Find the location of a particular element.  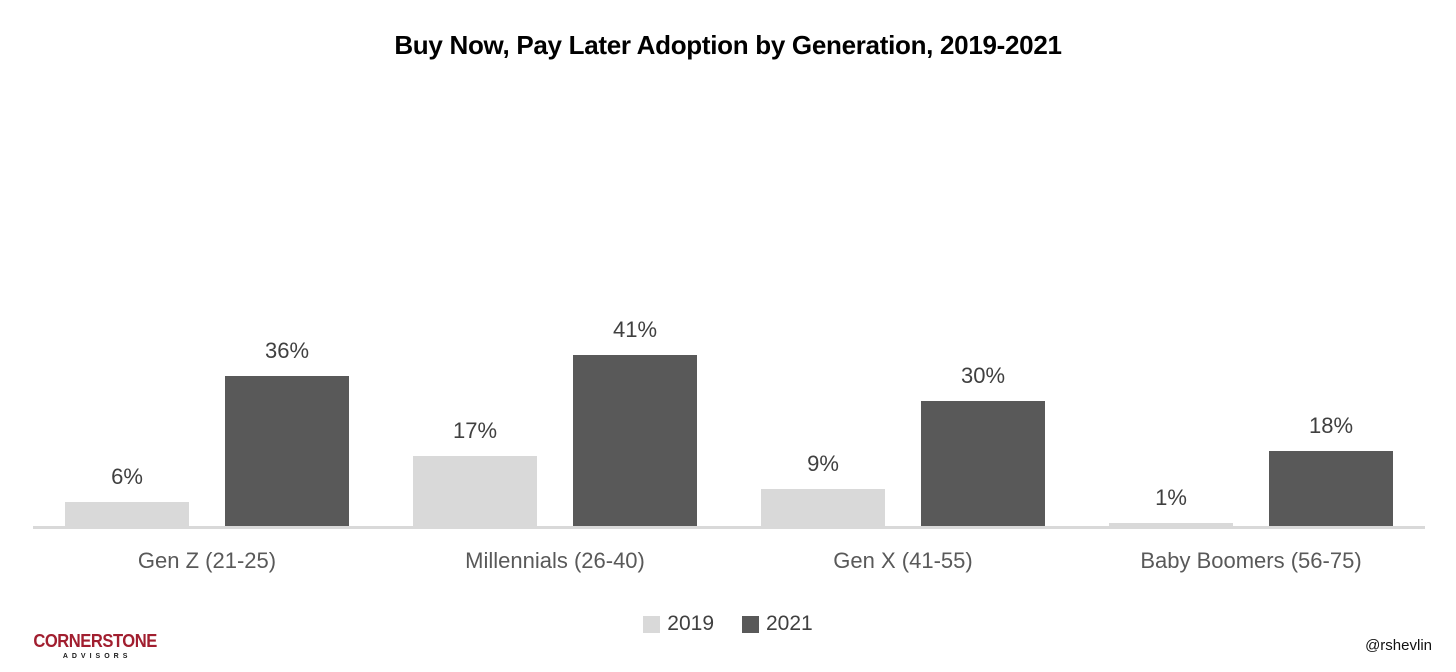

data-label-2021-millennials-26-40: 41% is located at coordinates (635, 329).